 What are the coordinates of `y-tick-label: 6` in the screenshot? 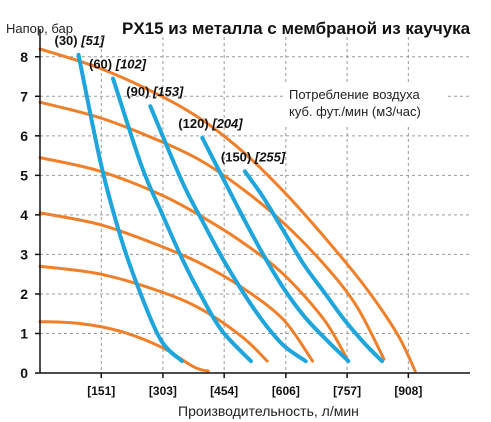 It's located at (24, 136).